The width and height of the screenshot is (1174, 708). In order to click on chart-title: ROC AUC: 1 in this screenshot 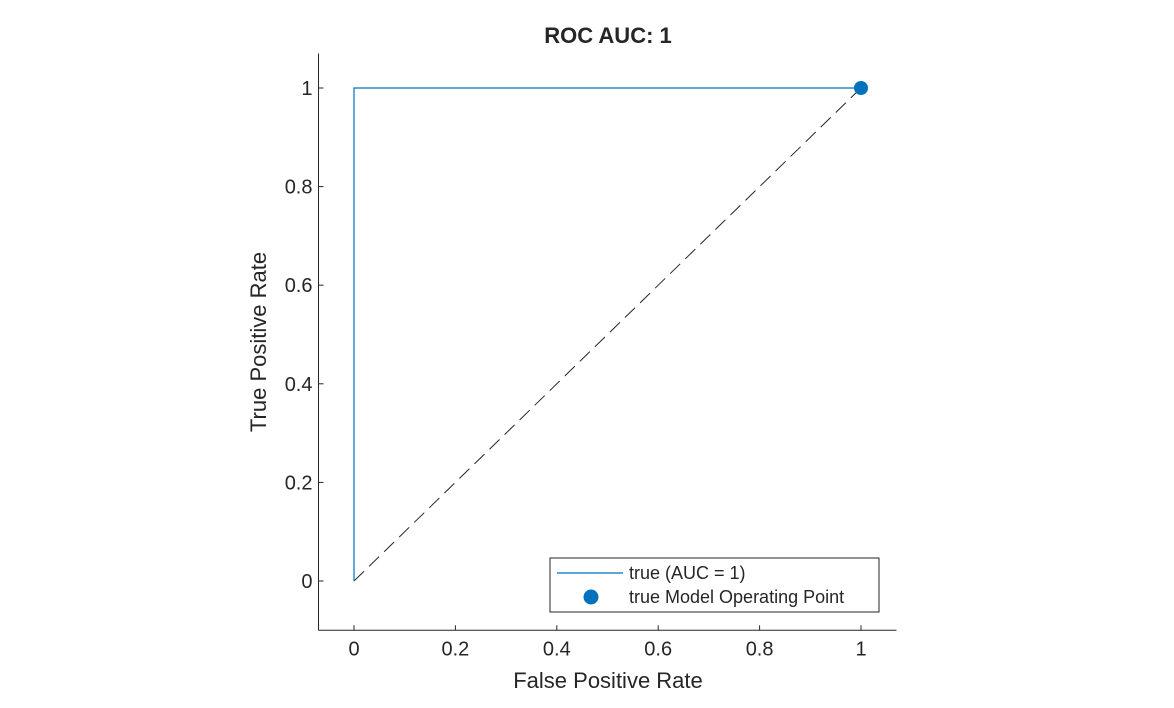, I will do `click(608, 35)`.